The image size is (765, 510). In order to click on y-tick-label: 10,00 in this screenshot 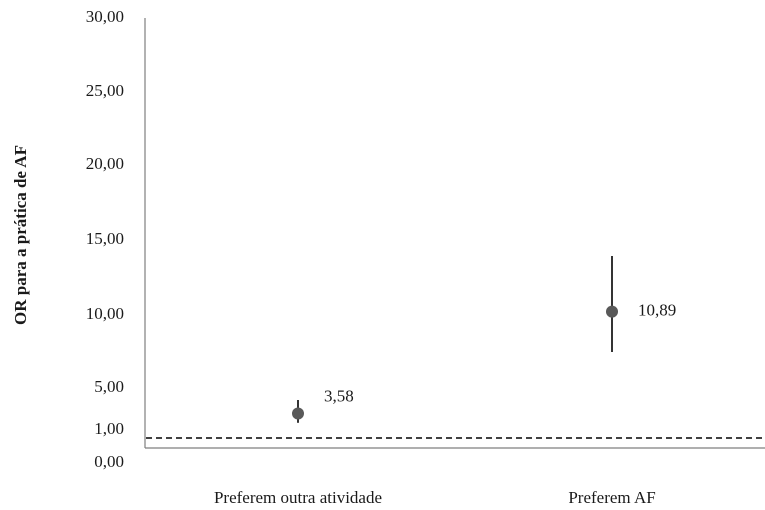, I will do `click(105, 313)`.